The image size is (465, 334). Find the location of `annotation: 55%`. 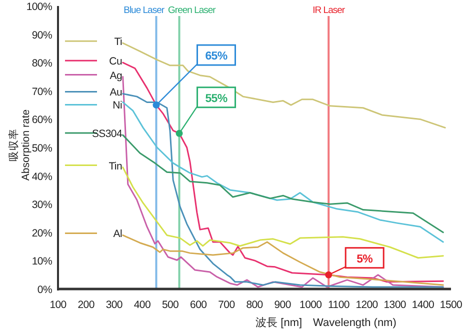

annotation: 55% is located at coordinates (216, 98).